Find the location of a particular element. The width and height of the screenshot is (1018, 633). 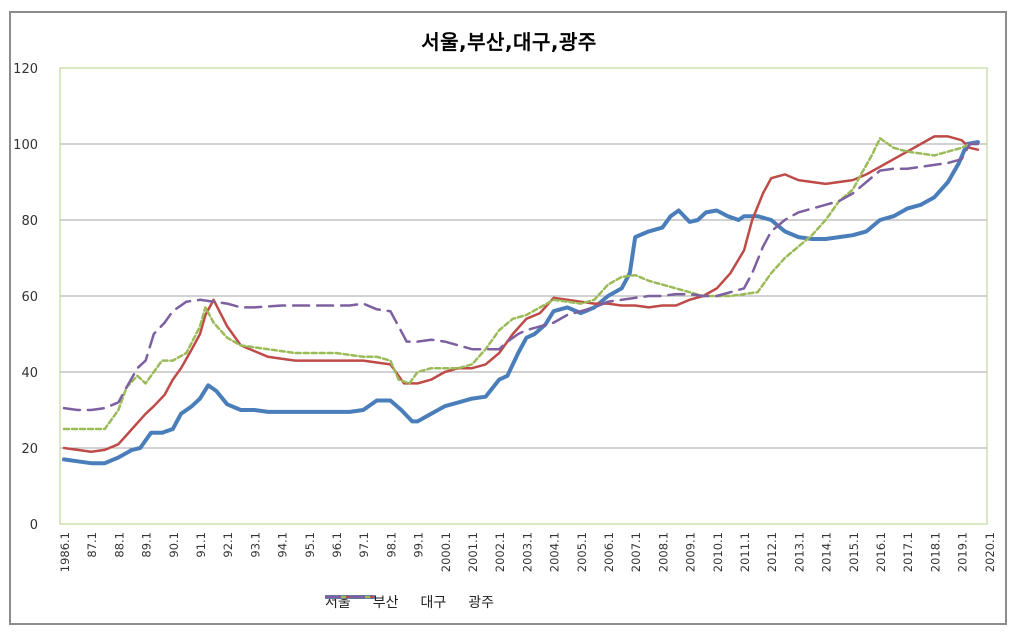

x-tick-label: 2015.1 is located at coordinates (854, 552).